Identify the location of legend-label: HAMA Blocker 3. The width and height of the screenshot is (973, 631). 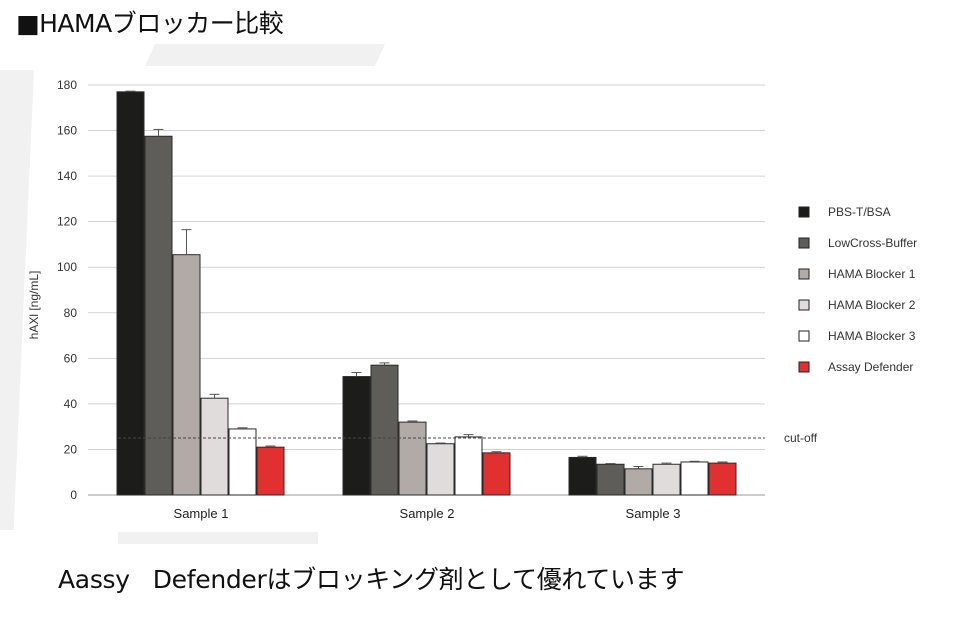
(872, 336).